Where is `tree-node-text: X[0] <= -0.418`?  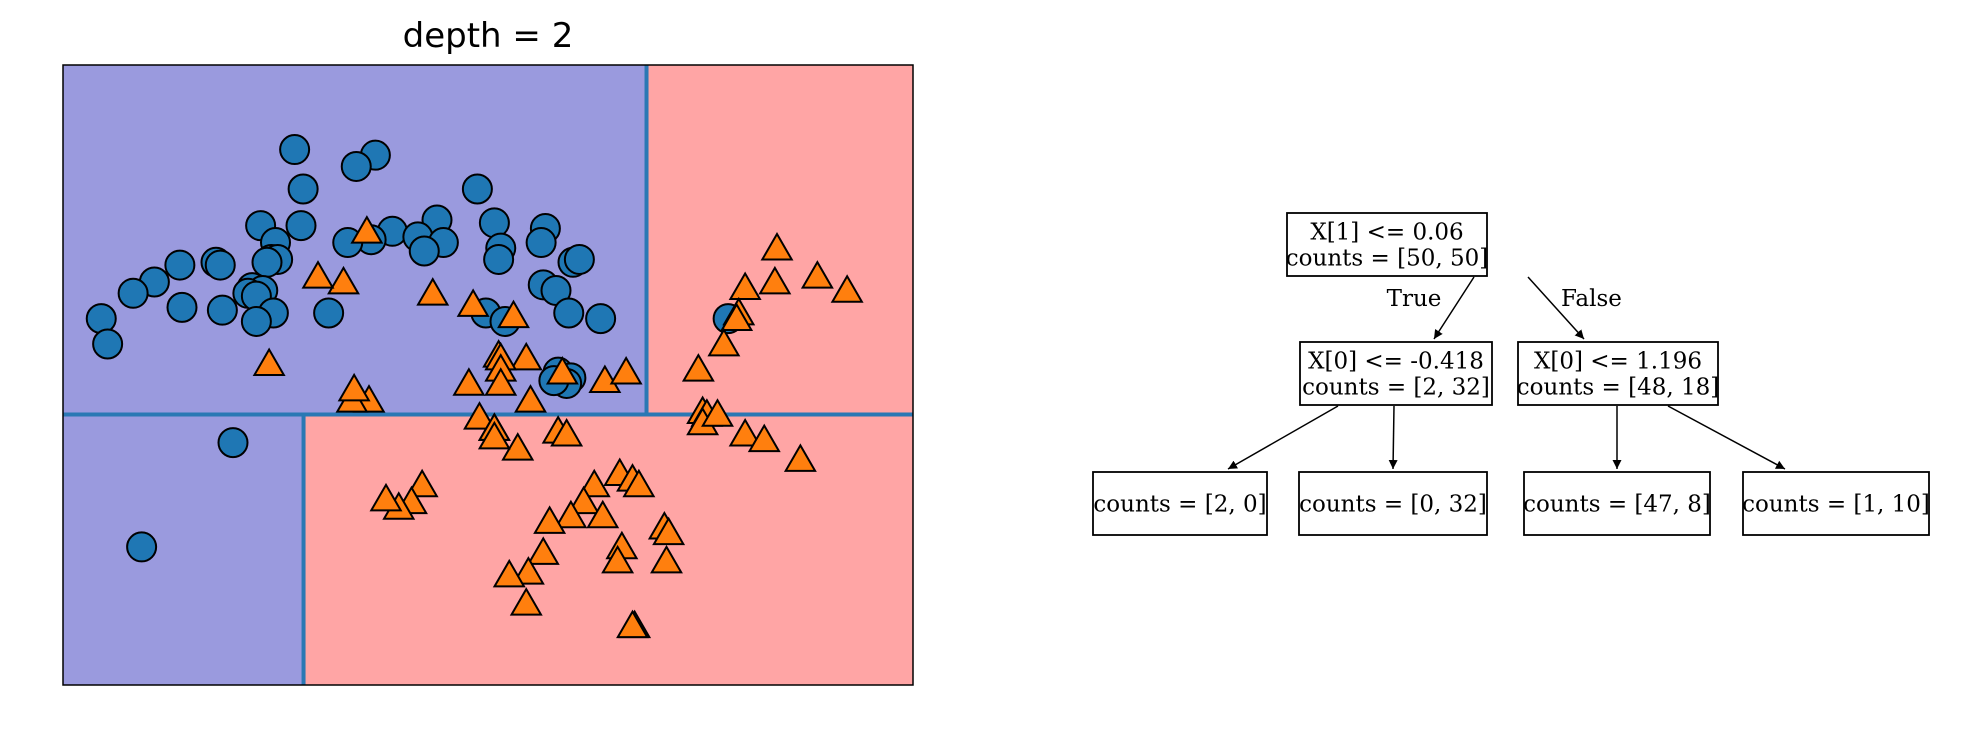
tree-node-text: X[0] <= -0.418 is located at coordinates (1396, 362).